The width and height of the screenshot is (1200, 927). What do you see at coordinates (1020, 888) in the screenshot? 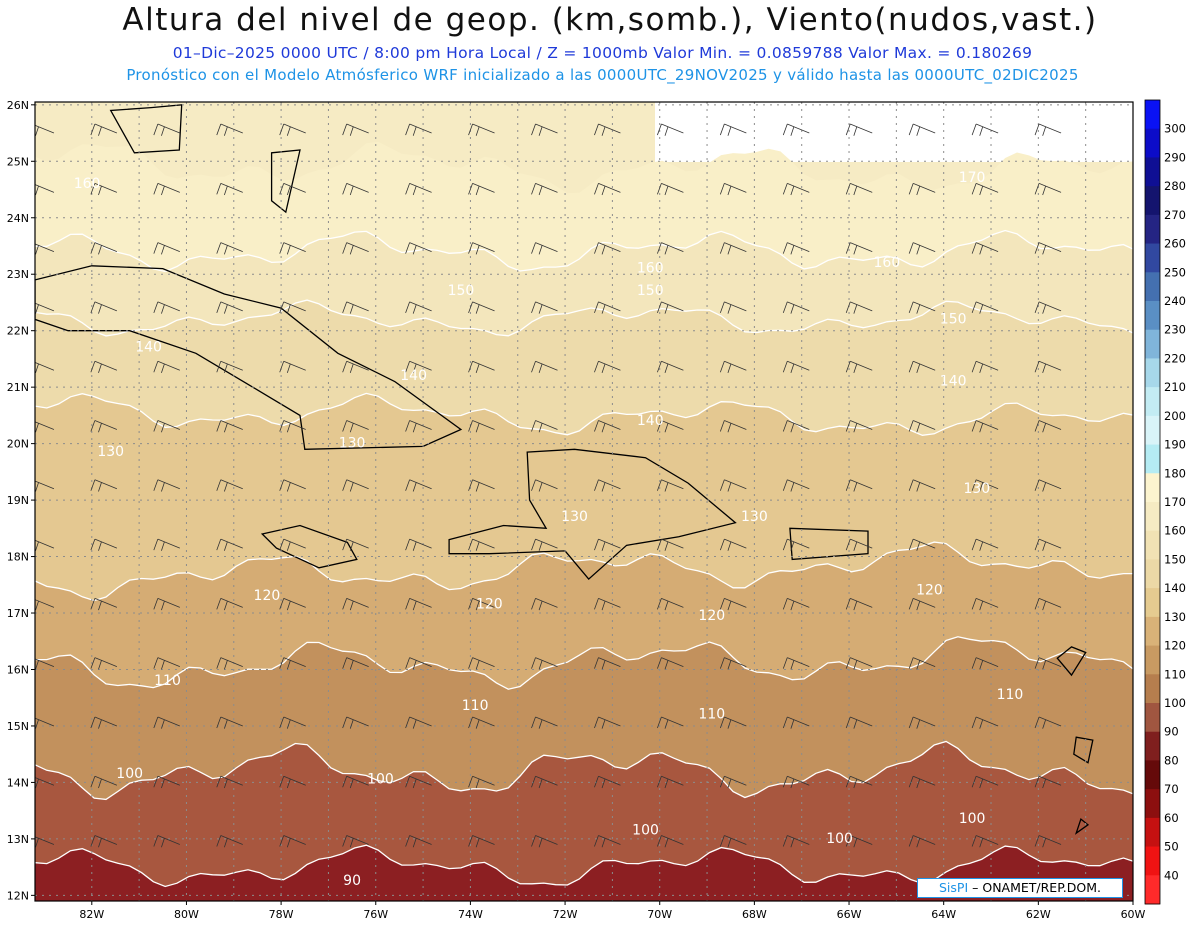
I see `credit-box: SisPI – ONAMET/REP.DOM.` at bounding box center [1020, 888].